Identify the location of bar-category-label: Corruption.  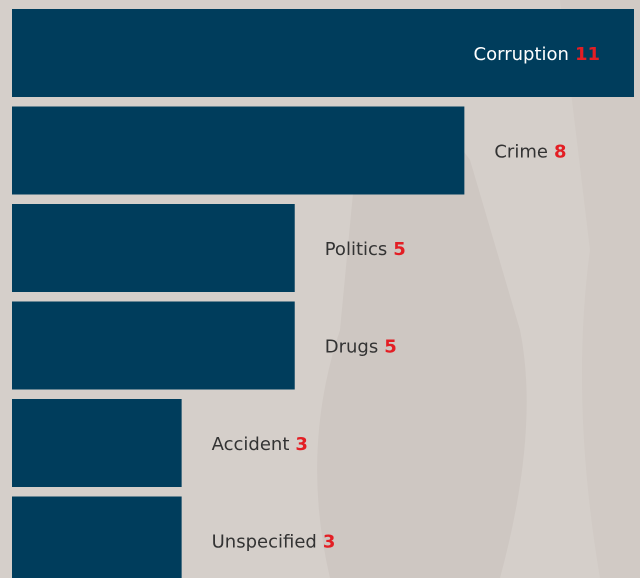
(521, 54).